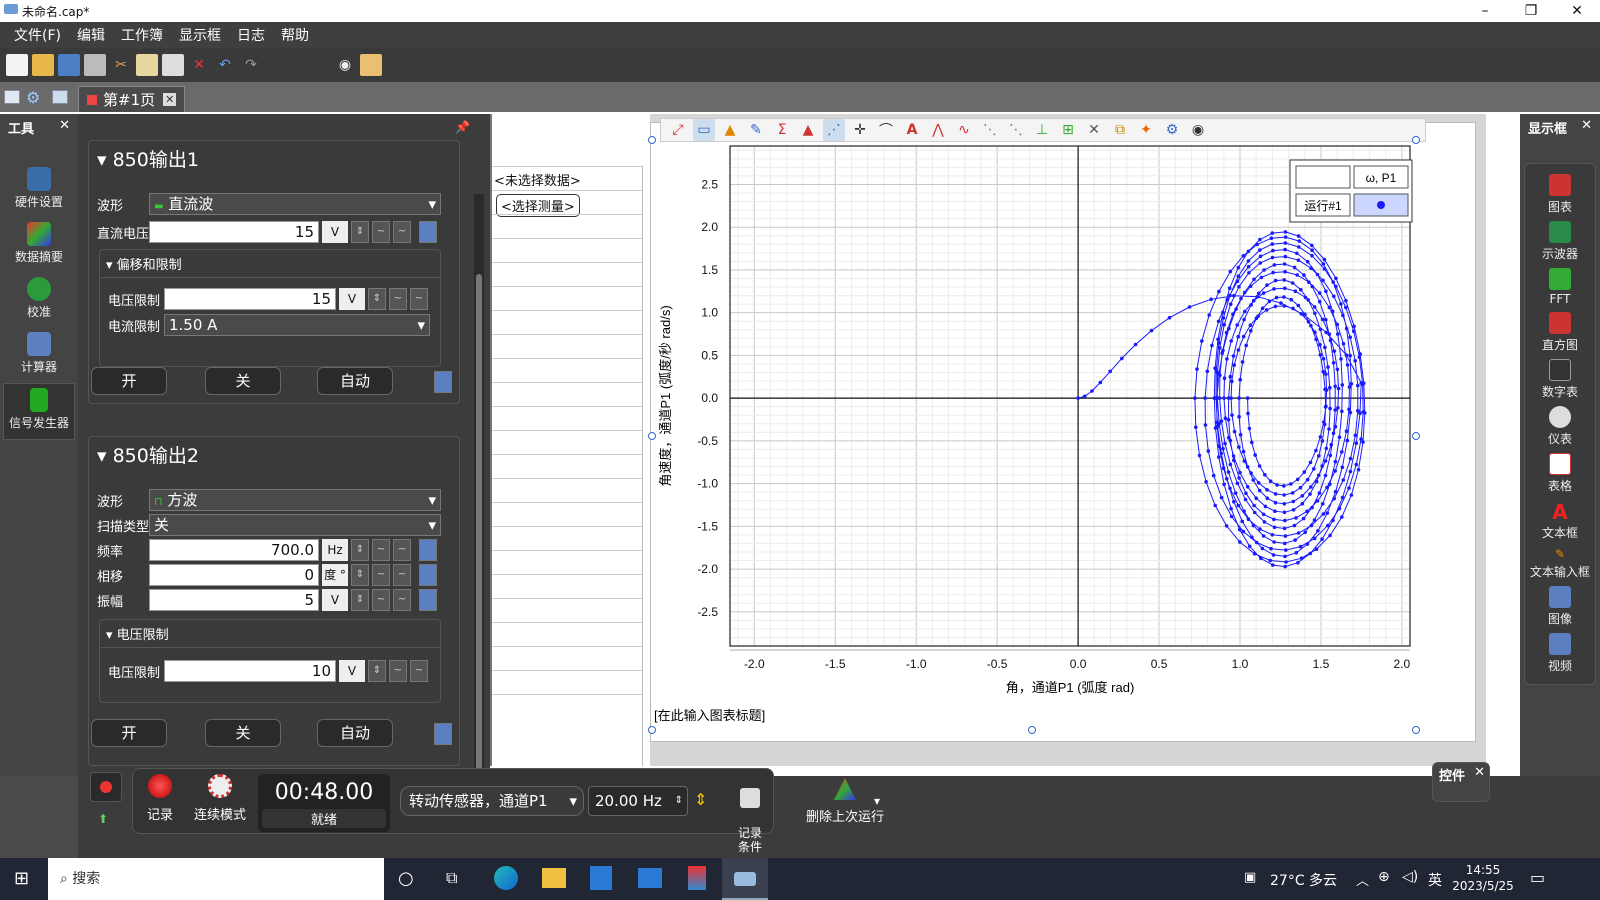  I want to click on output2-waveform-select: ⊓ 方波, so click(295, 500).